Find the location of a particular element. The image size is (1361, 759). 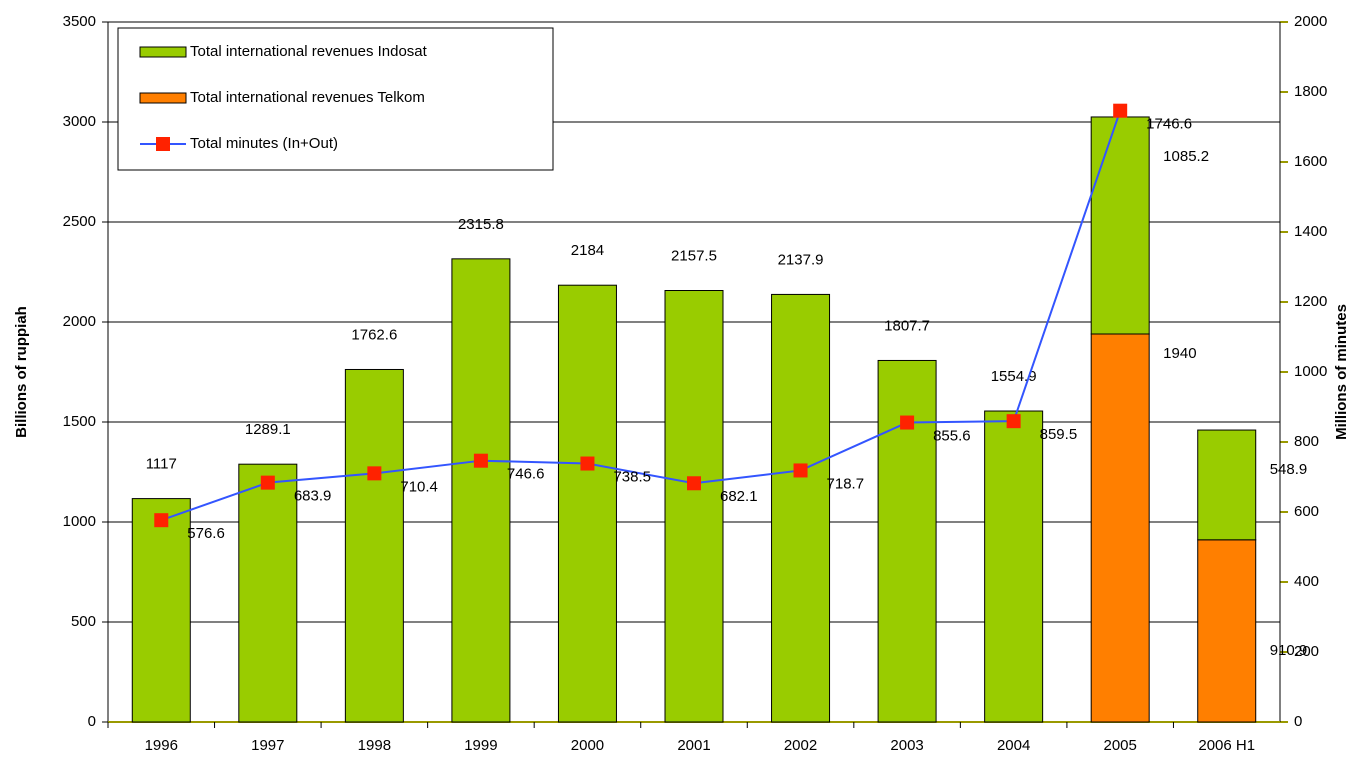

value-label: 2137.9 is located at coordinates (801, 259).